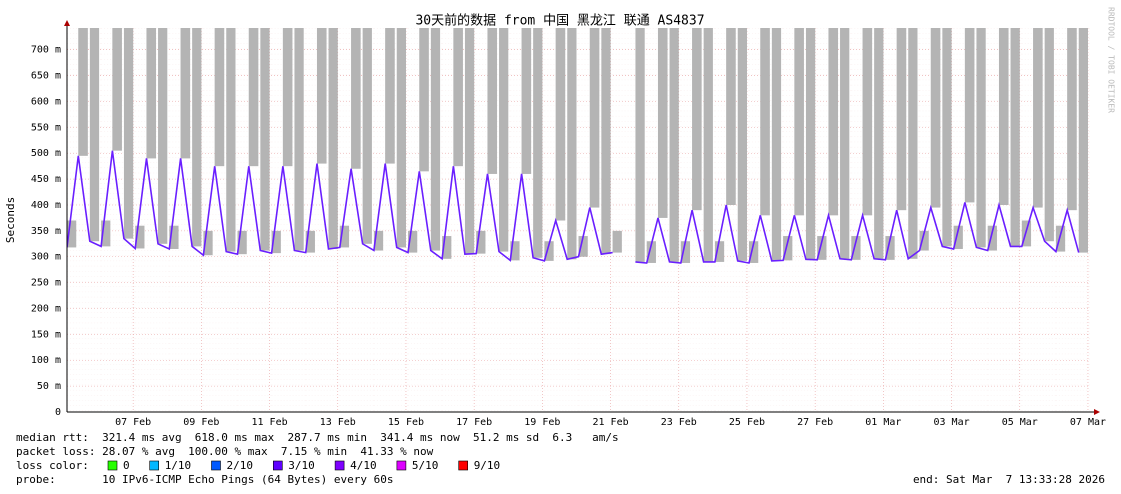 This screenshot has height=494, width=1121. I want to click on axis-arrow, so click(1097, 412).